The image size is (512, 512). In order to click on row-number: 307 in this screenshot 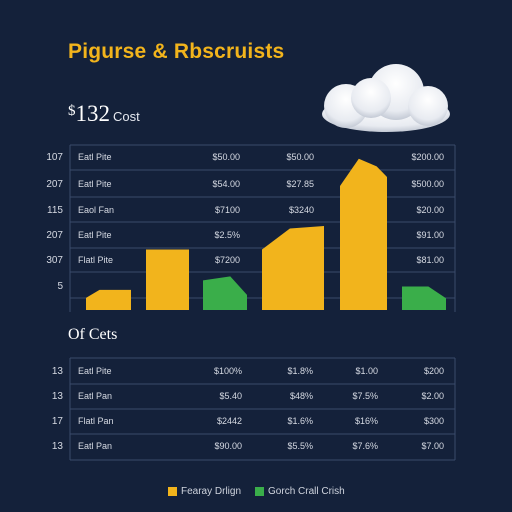, I will do `click(54, 260)`.